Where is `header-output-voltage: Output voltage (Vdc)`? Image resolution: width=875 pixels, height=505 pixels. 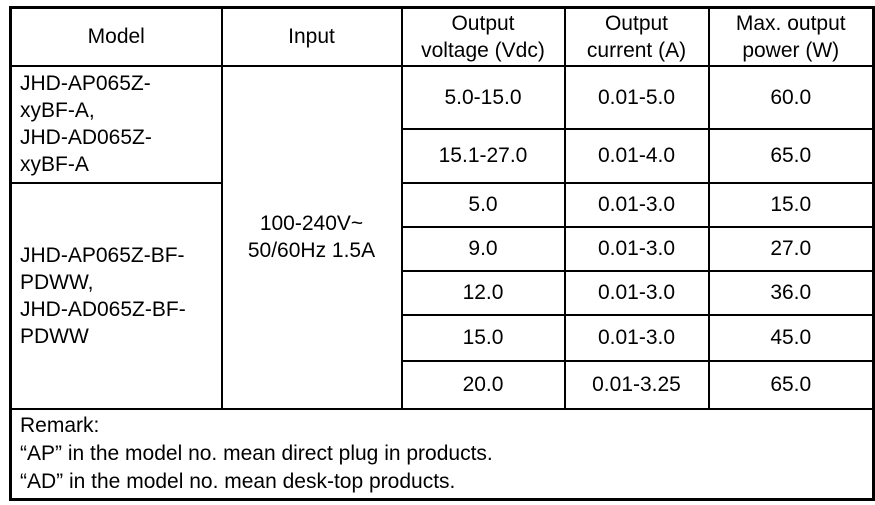
header-output-voltage: Output voltage (Vdc) is located at coordinates (483, 36).